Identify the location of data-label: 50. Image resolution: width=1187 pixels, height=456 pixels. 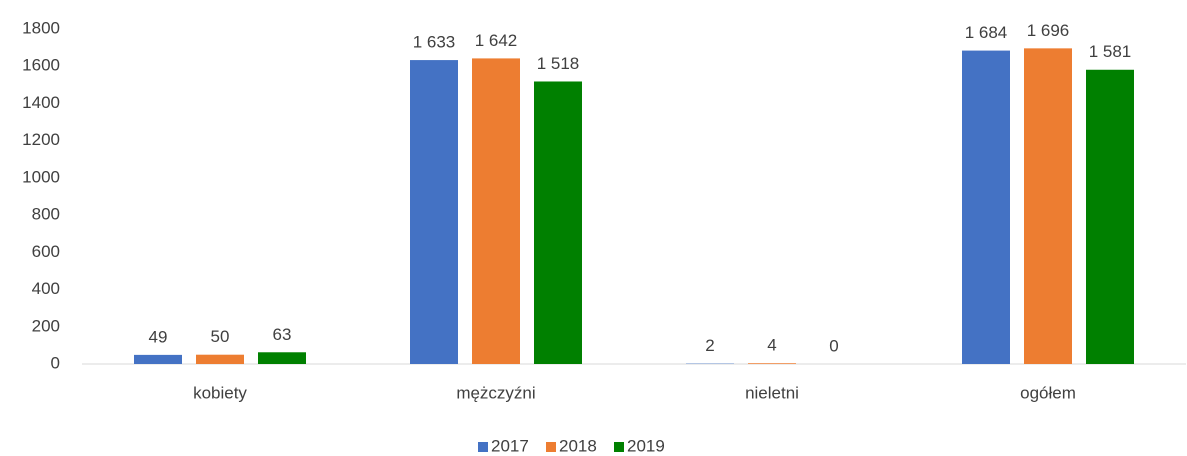
(220, 336).